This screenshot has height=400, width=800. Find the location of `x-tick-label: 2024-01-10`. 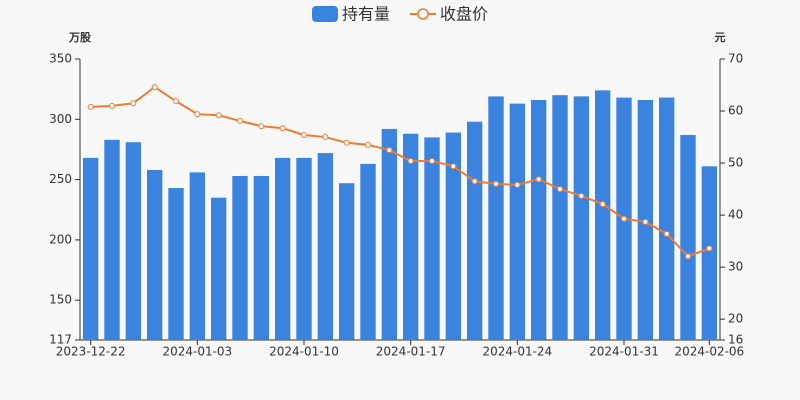

x-tick-label: 2024-01-10 is located at coordinates (304, 352).